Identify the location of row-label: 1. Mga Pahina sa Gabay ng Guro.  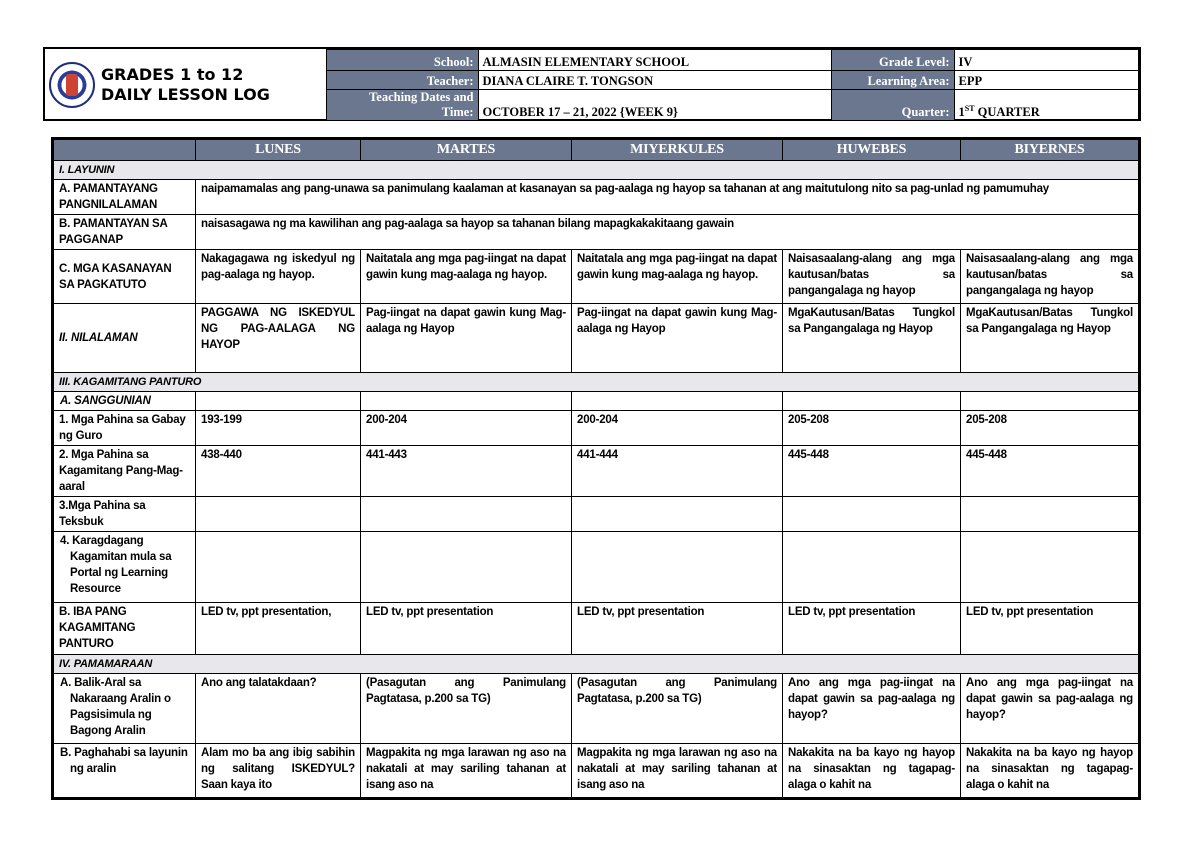
(124, 428).